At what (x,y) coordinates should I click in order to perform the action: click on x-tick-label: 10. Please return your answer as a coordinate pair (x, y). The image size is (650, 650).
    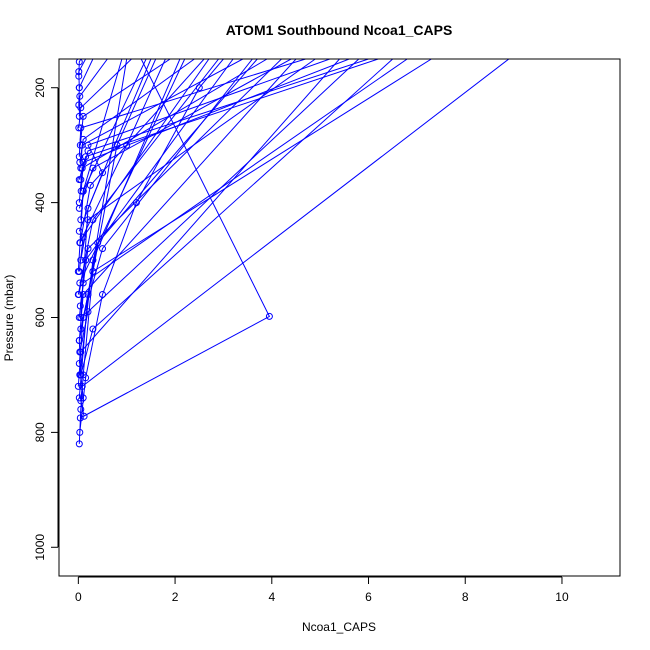
    Looking at the image, I should click on (562, 597).